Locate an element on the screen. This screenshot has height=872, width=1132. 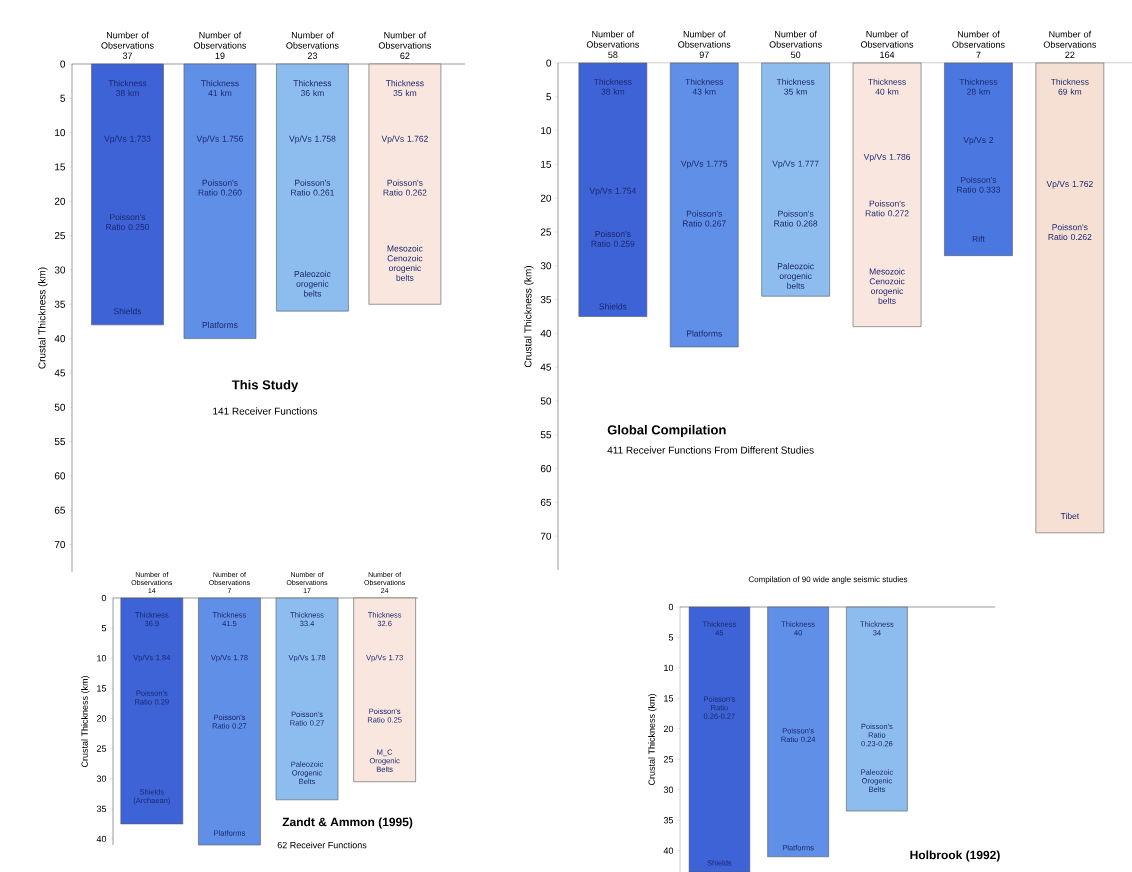
x-tick-label: Number of Observations 62 is located at coordinates (405, 45).